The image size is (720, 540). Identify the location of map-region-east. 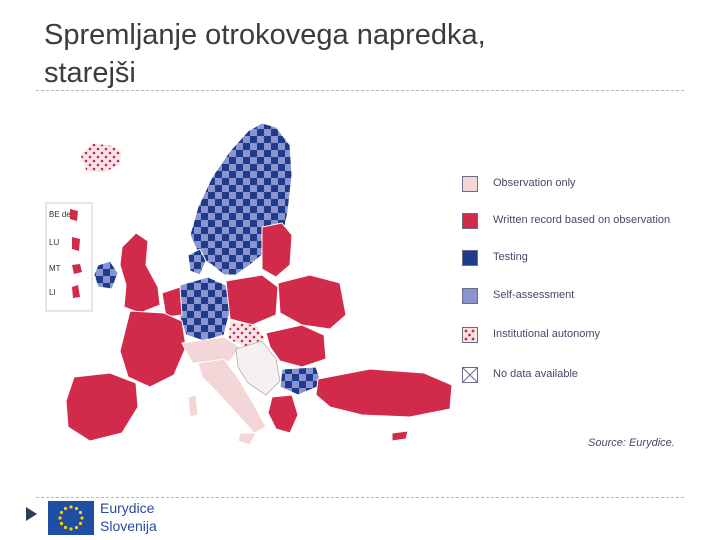
(312, 302).